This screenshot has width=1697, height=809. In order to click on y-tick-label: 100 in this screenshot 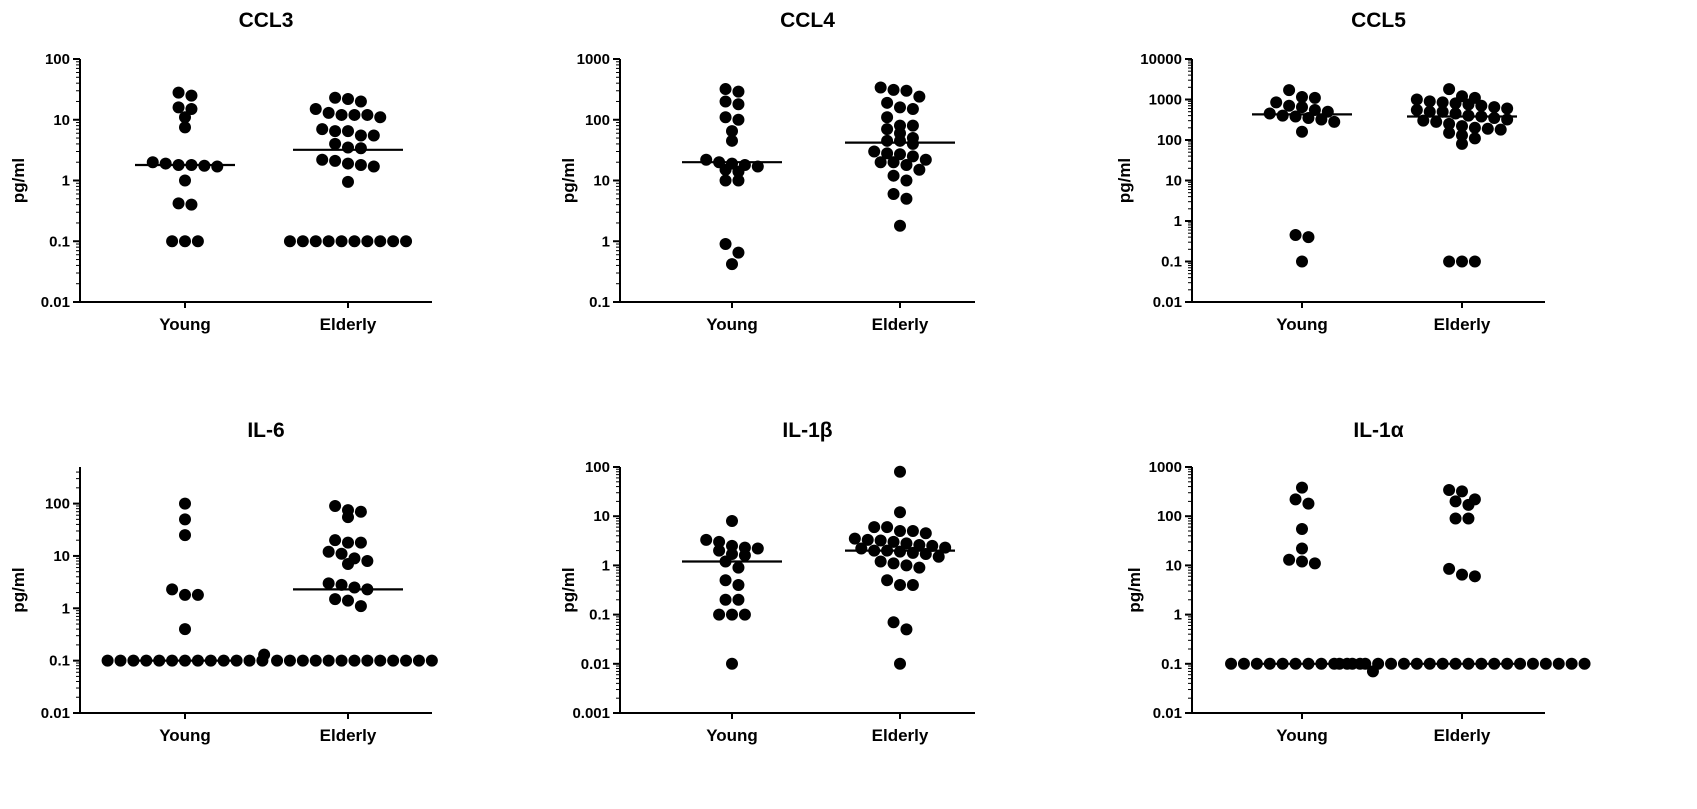, I will do `click(597, 467)`.